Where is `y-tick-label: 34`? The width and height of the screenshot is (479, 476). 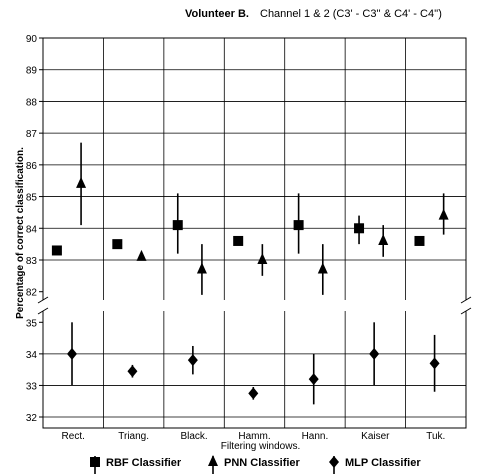
y-tick-label: 34 is located at coordinates (32, 355).